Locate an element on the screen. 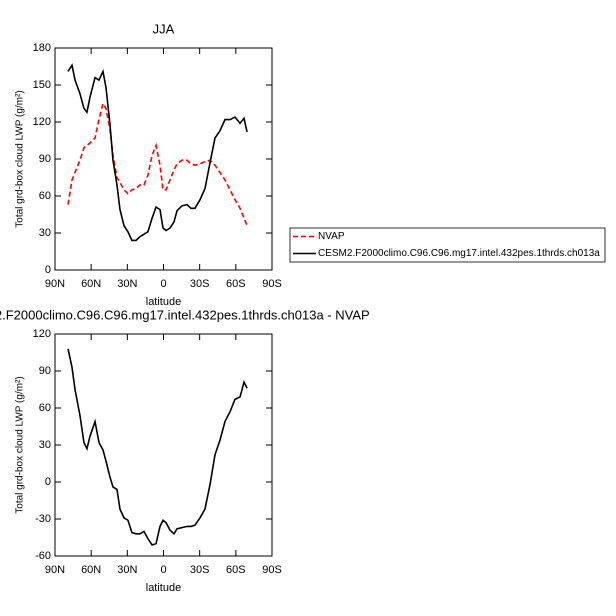  y-tick-label: -60 is located at coordinates (43, 556).